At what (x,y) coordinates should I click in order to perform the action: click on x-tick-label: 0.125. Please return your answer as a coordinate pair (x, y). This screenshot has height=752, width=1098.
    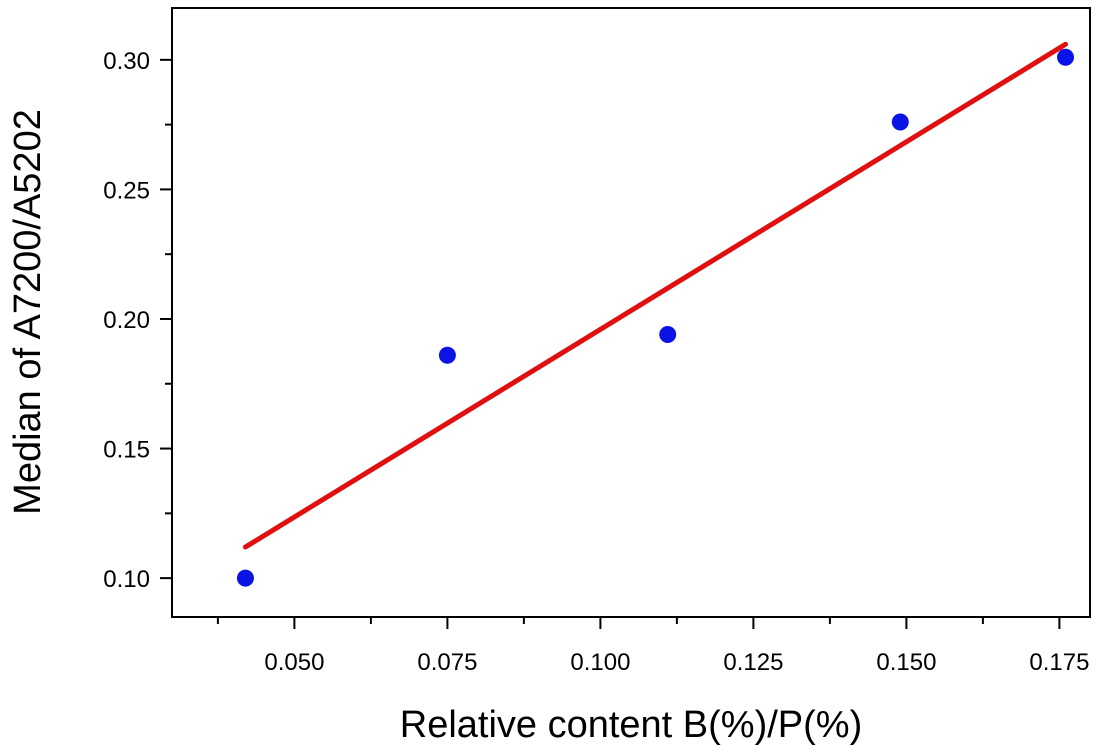
    Looking at the image, I should click on (753, 662).